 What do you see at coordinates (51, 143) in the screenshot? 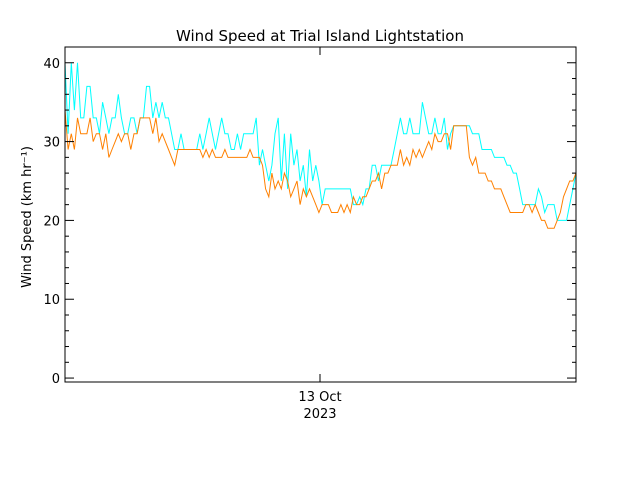
I see `y-tick-label: 30` at bounding box center [51, 143].